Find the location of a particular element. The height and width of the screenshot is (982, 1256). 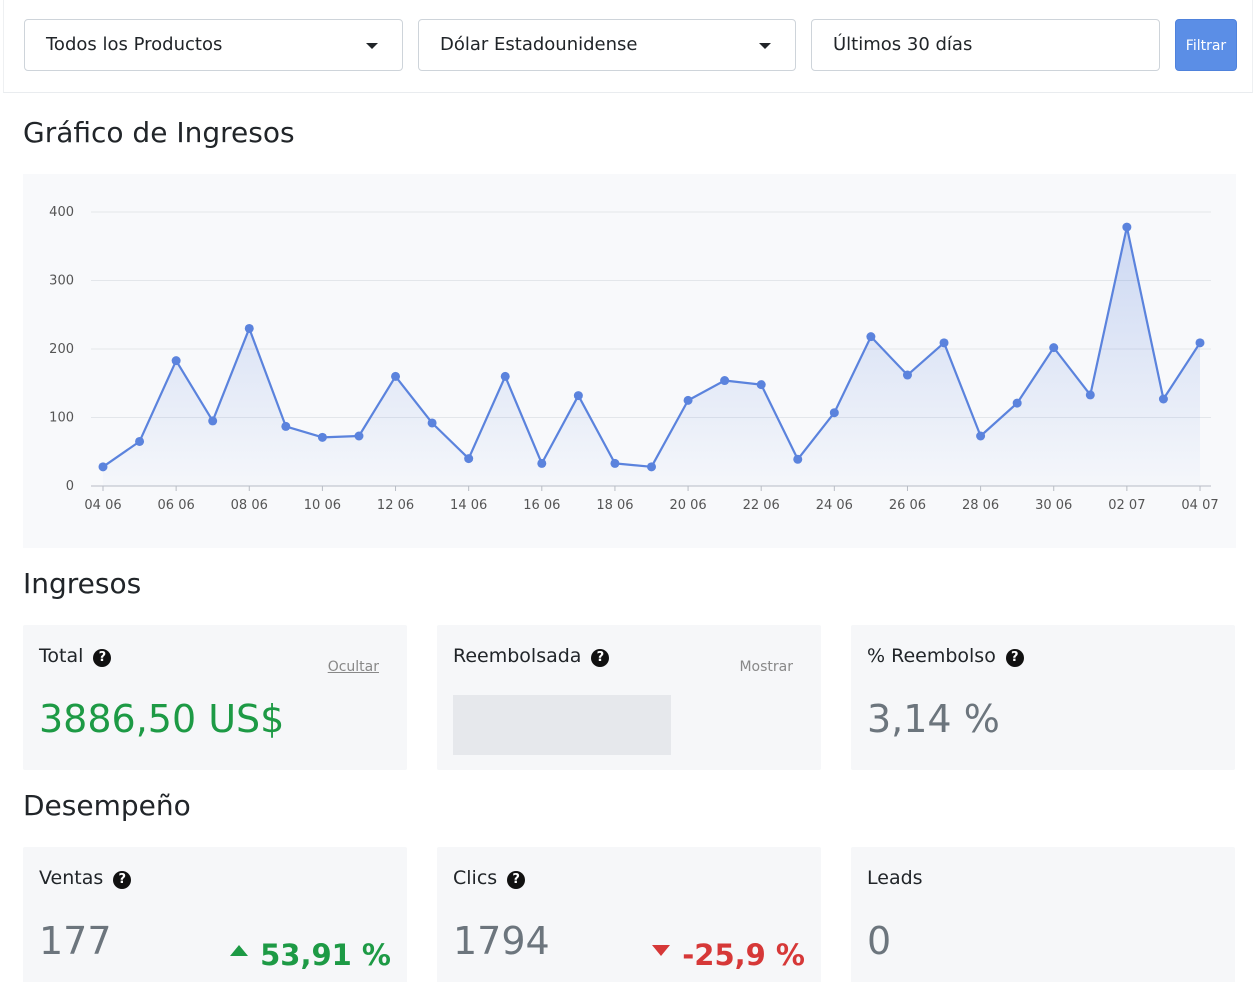

product-select: Todos los Productos is located at coordinates (213, 45).